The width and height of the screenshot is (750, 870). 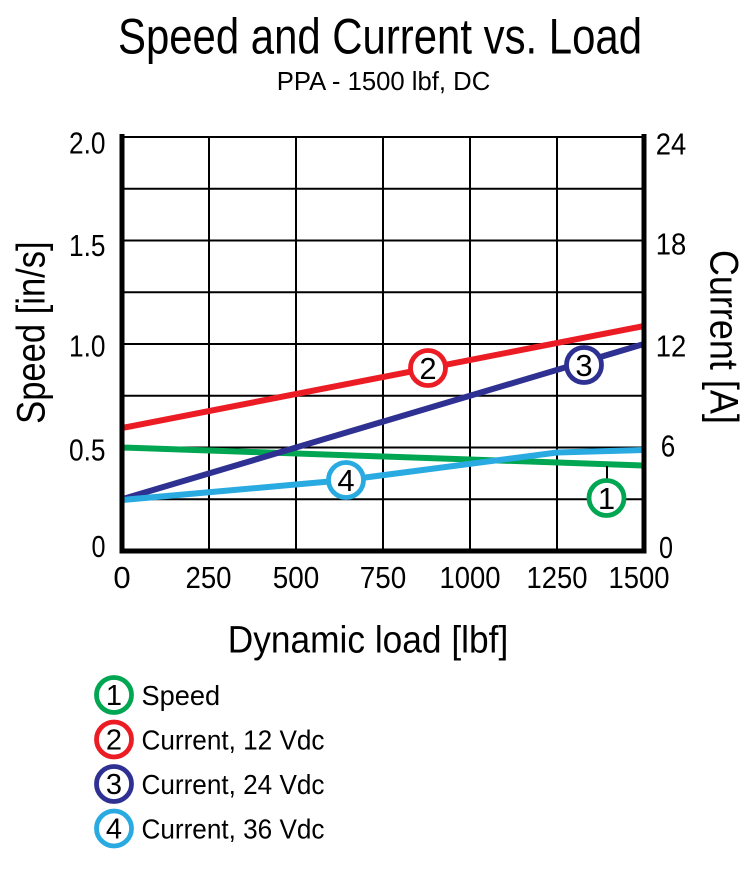 What do you see at coordinates (233, 784) in the screenshot?
I see `svg-text: Current, 24 Vdc` at bounding box center [233, 784].